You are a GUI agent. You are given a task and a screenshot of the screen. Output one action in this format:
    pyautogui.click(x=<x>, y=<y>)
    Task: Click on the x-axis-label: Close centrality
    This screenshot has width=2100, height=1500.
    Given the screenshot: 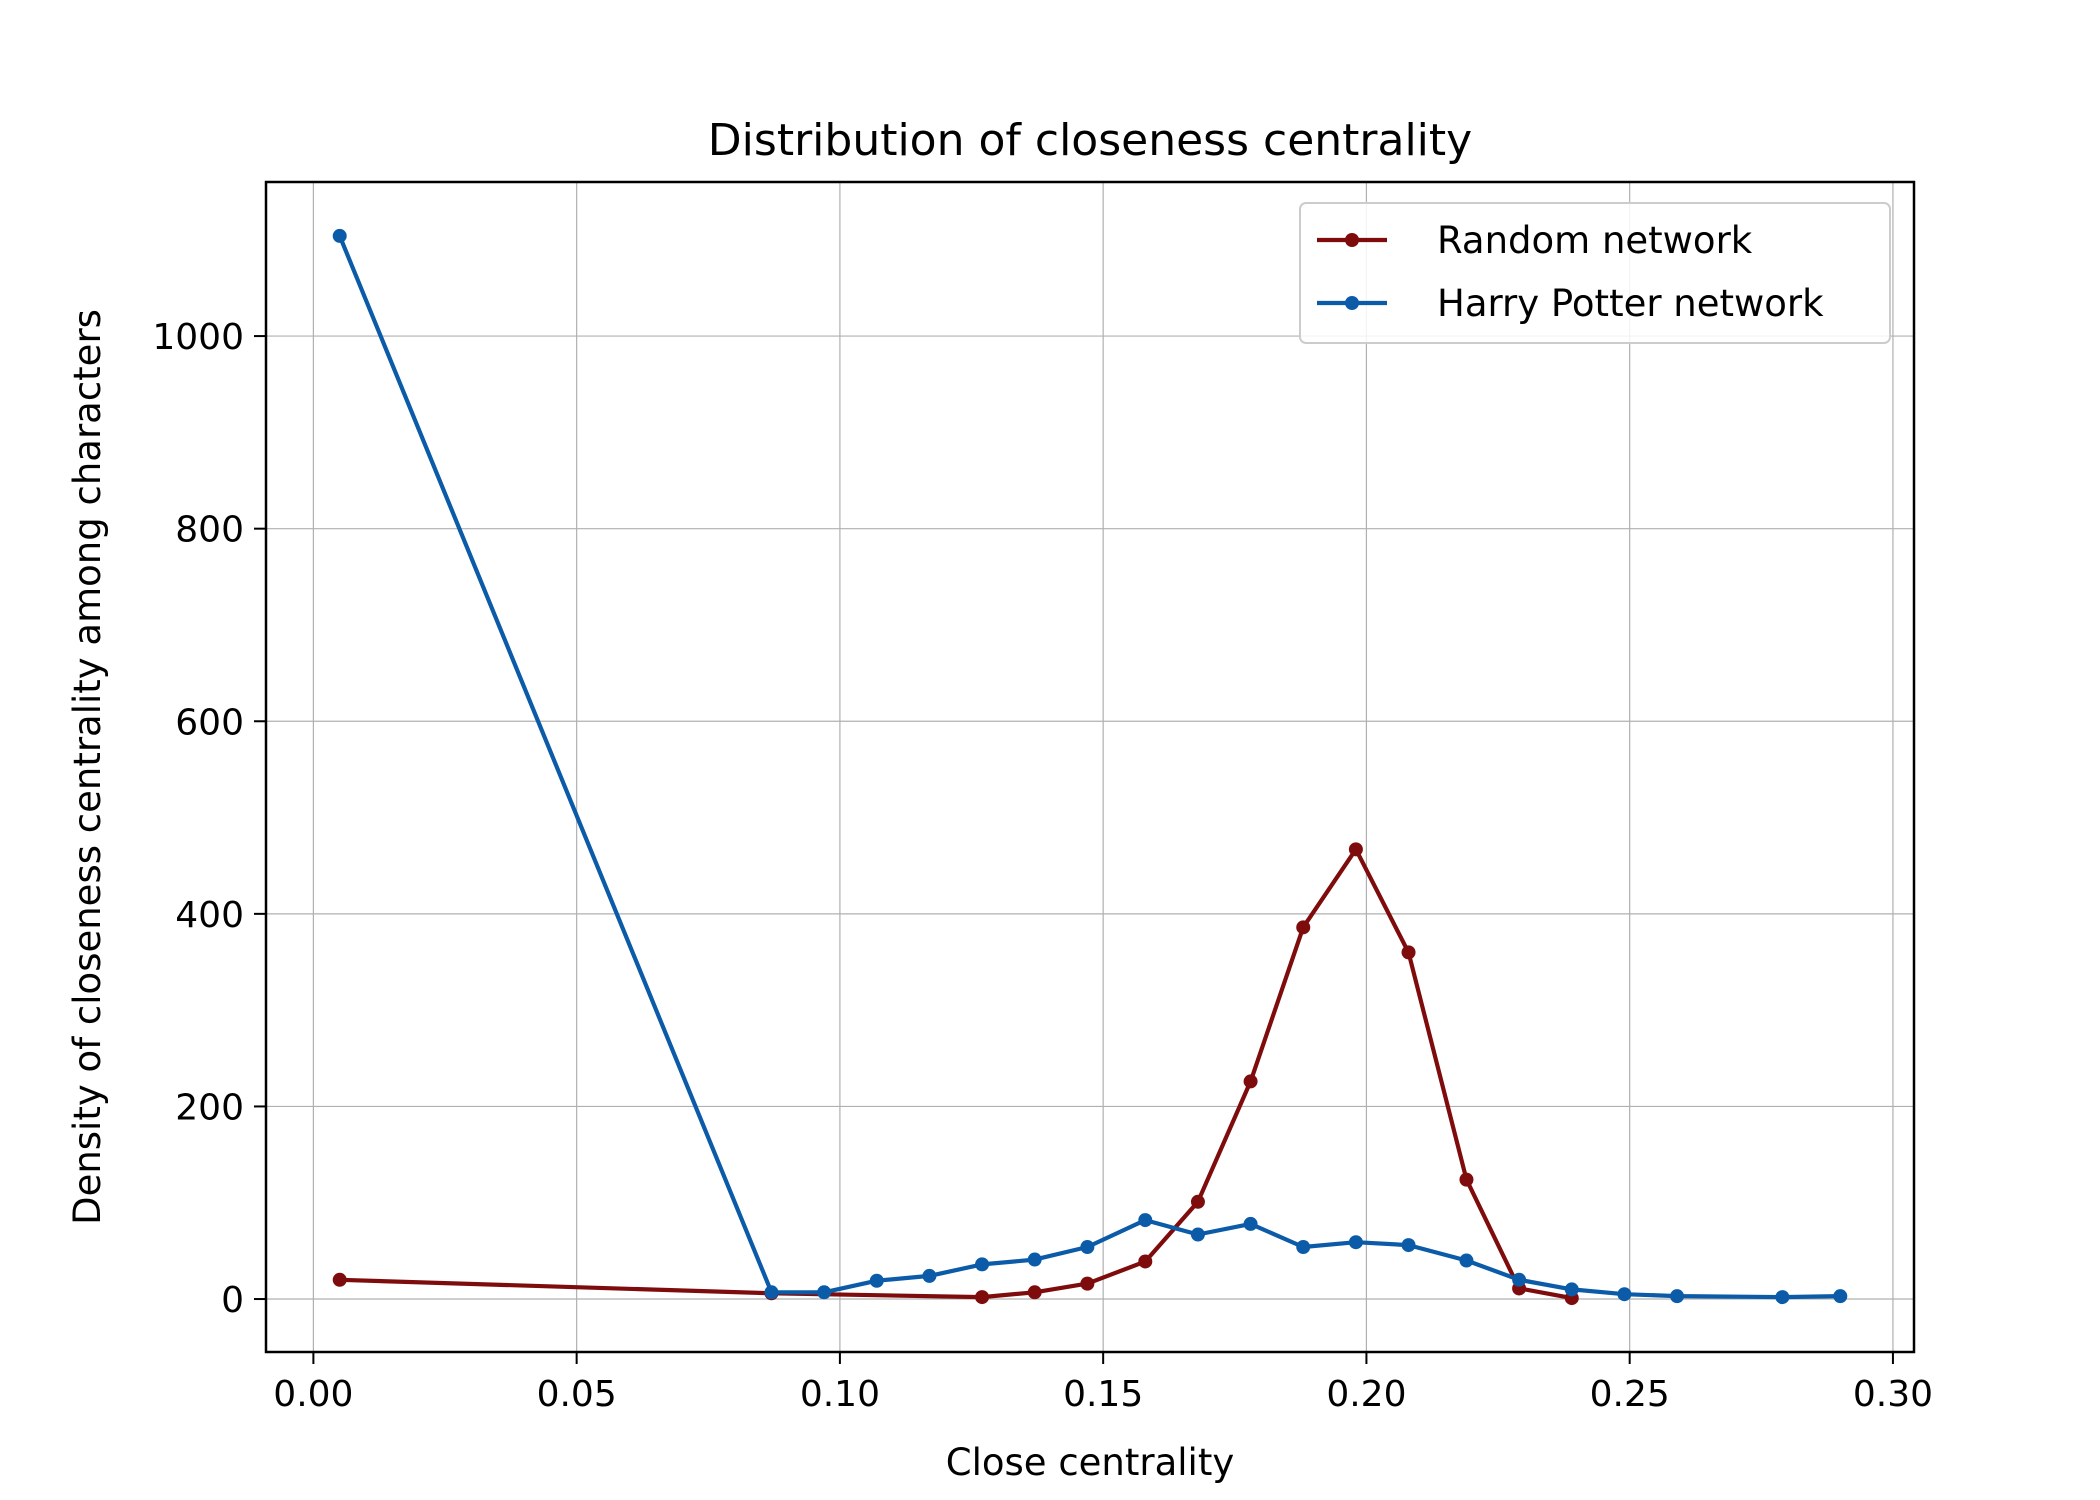 What is the action you would take?
    pyautogui.click(x=1090, y=1462)
    